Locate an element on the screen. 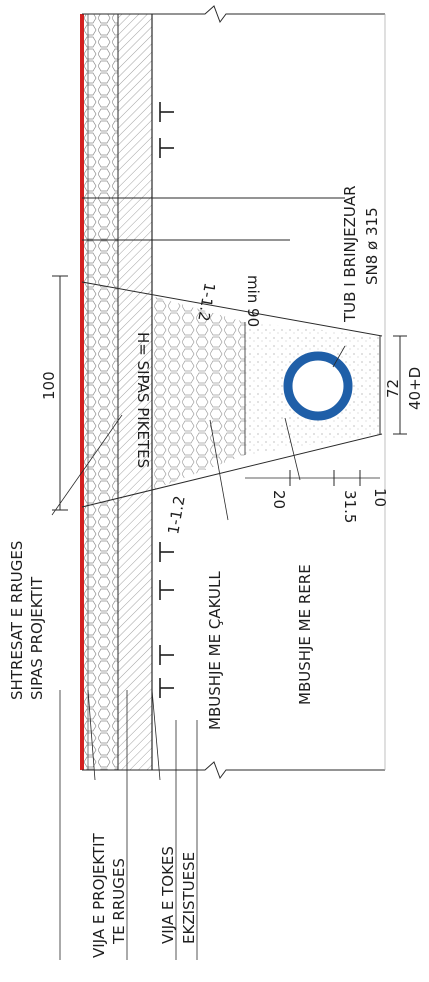 This screenshot has width=429, height=982. gravel-fill-label: MBUSHJE ME ÇAKULL is located at coordinates (215, 650).